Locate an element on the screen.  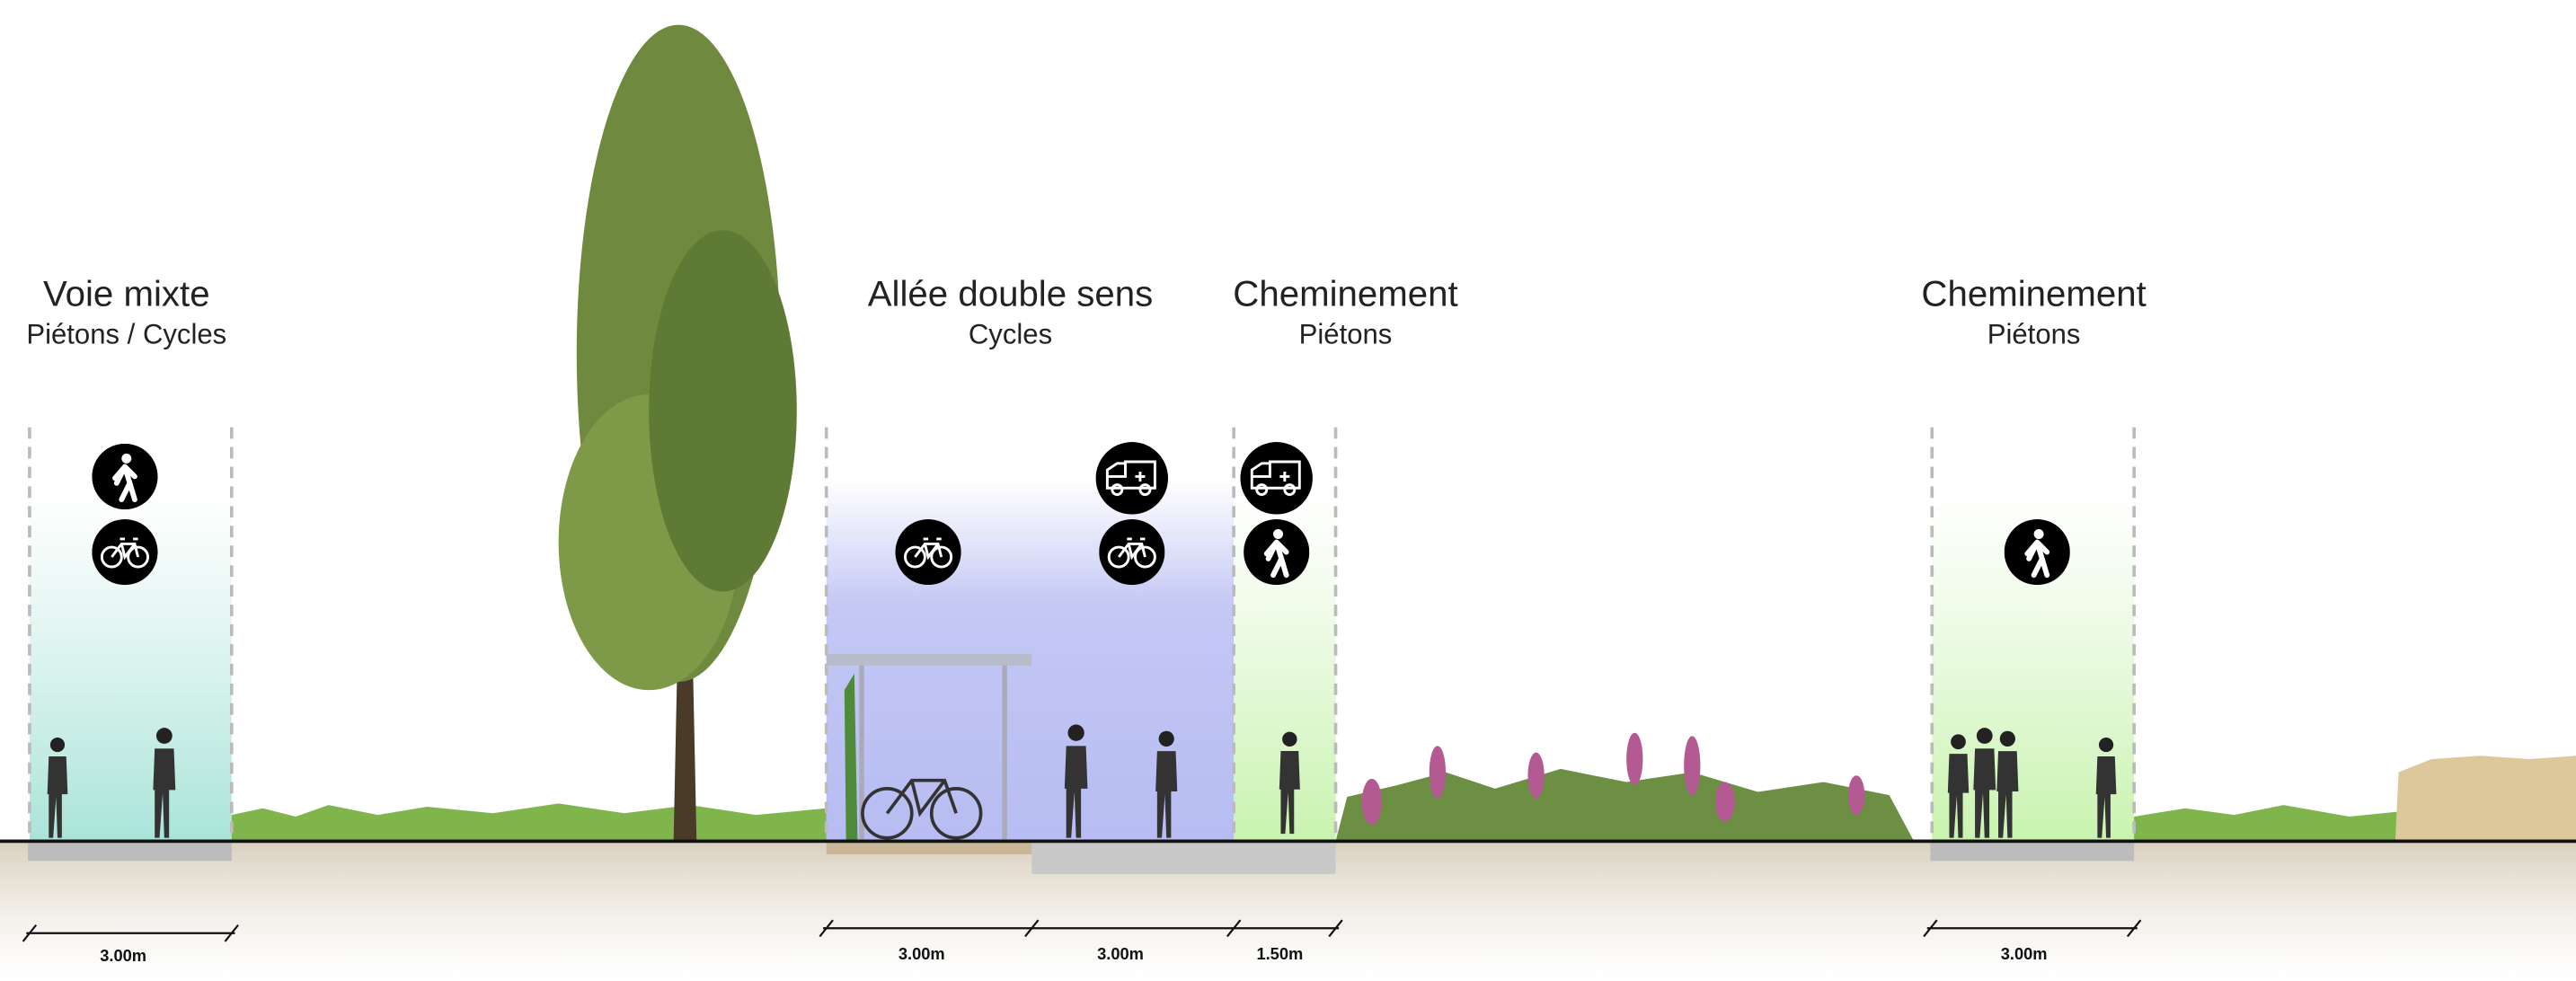
dimension-label: 1.50m is located at coordinates (1279, 953).